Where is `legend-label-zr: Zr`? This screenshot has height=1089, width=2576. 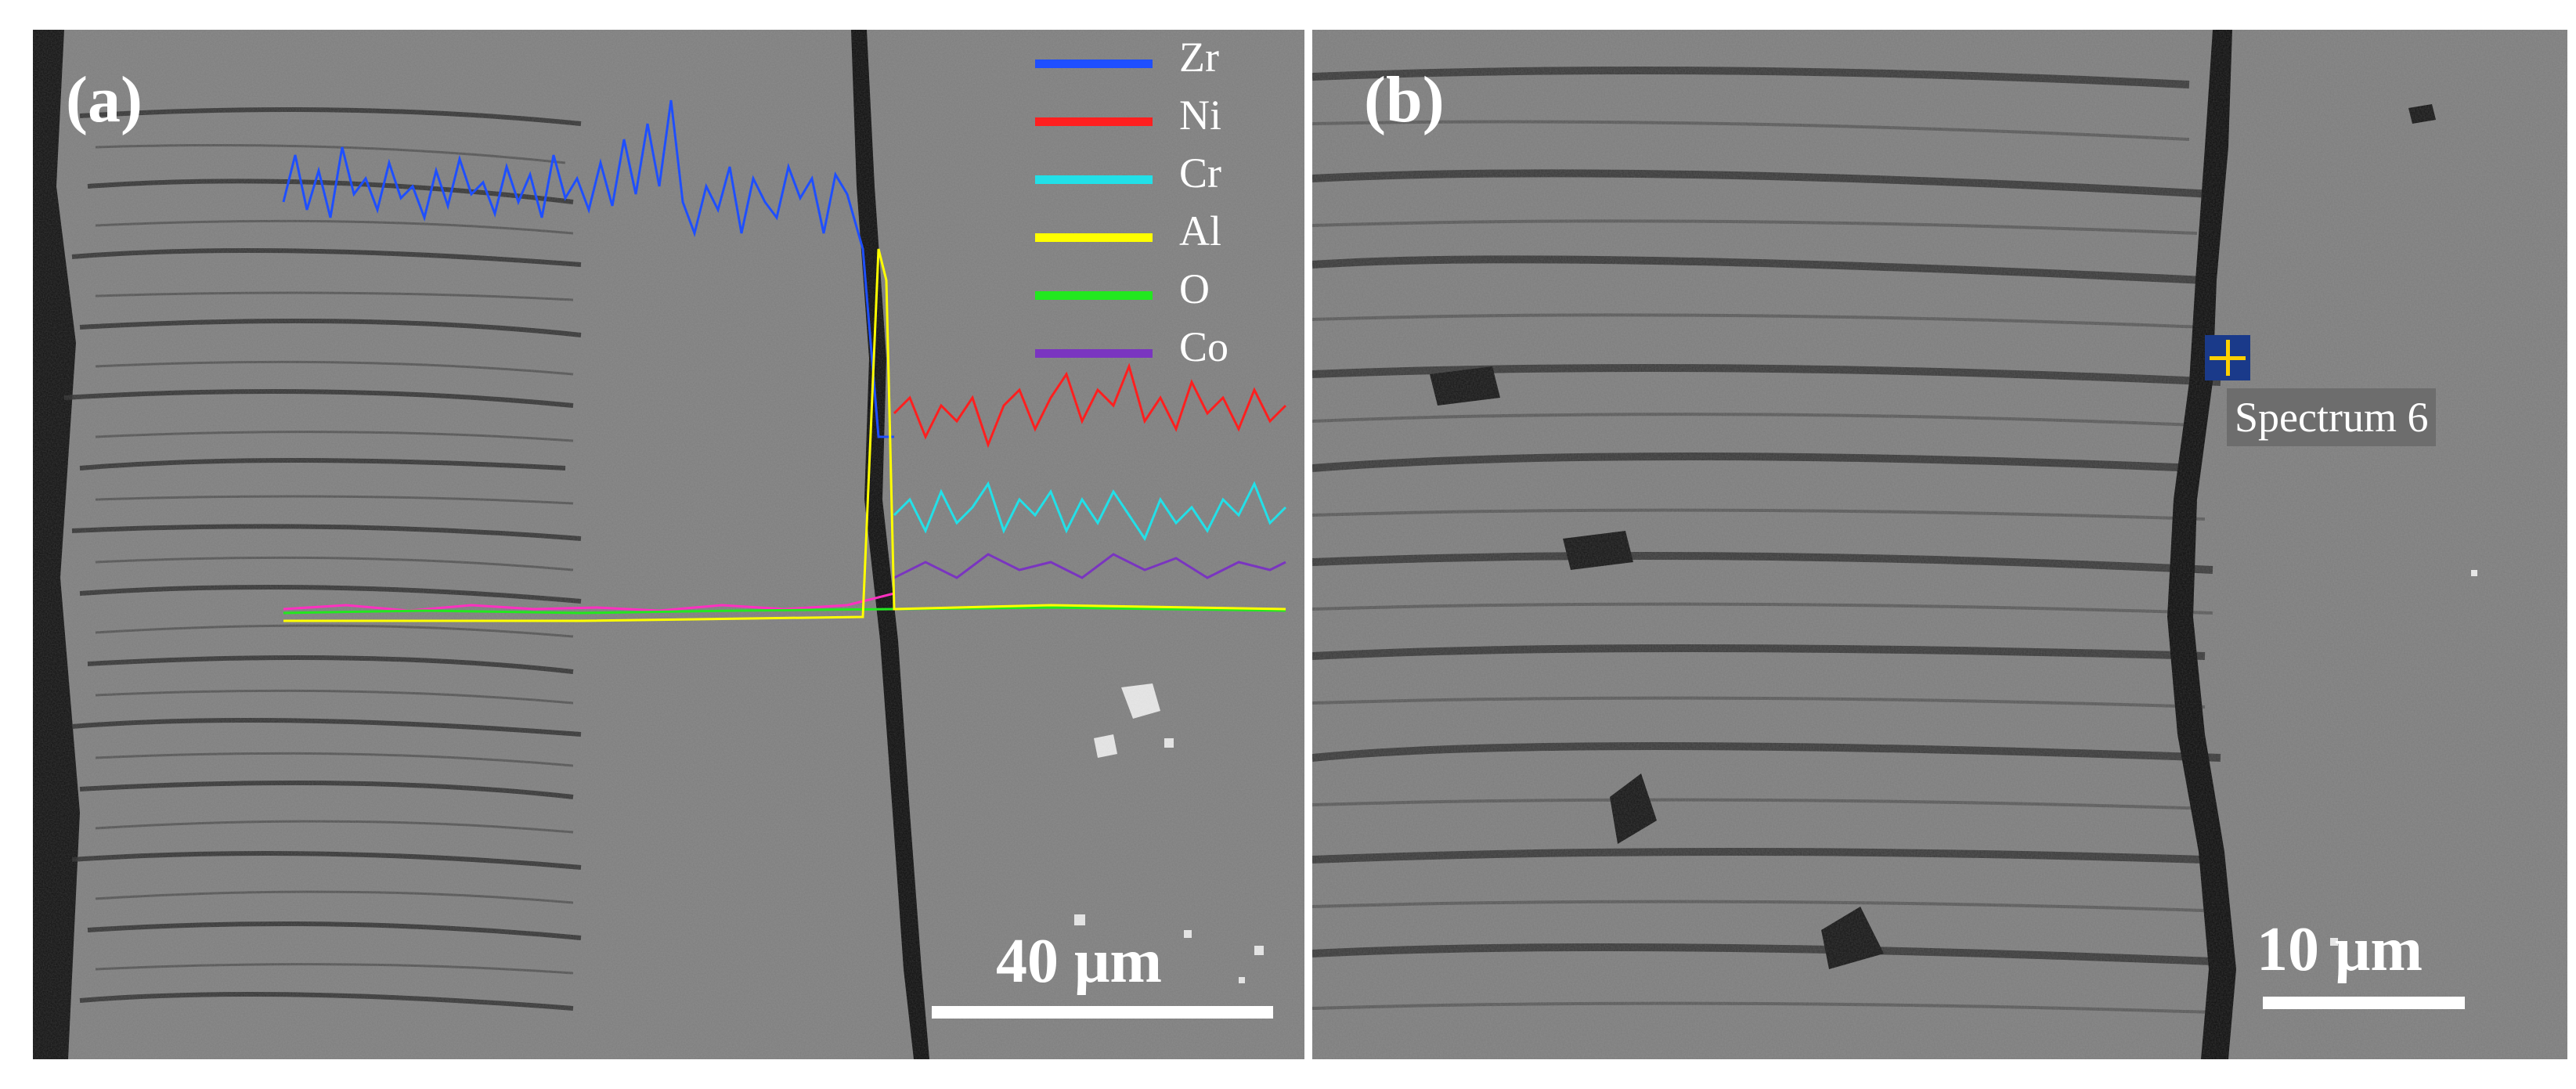 legend-label-zr: Zr is located at coordinates (1199, 57).